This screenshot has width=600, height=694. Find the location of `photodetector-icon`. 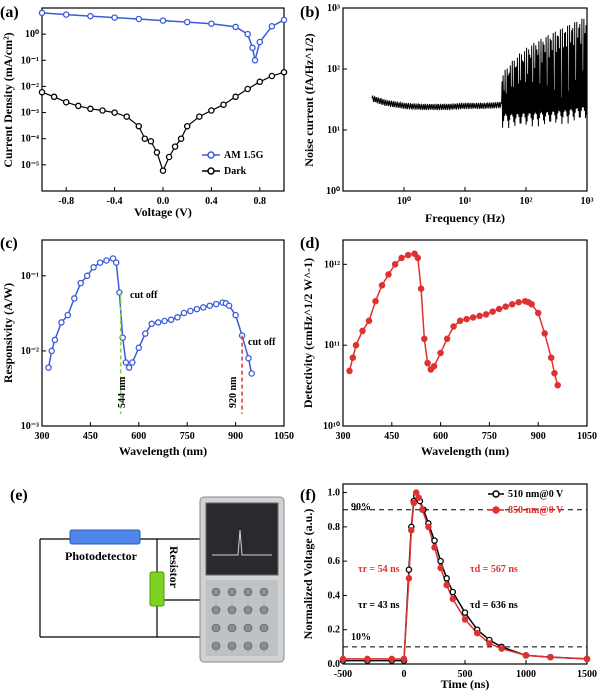

photodetector-icon is located at coordinates (105, 537).